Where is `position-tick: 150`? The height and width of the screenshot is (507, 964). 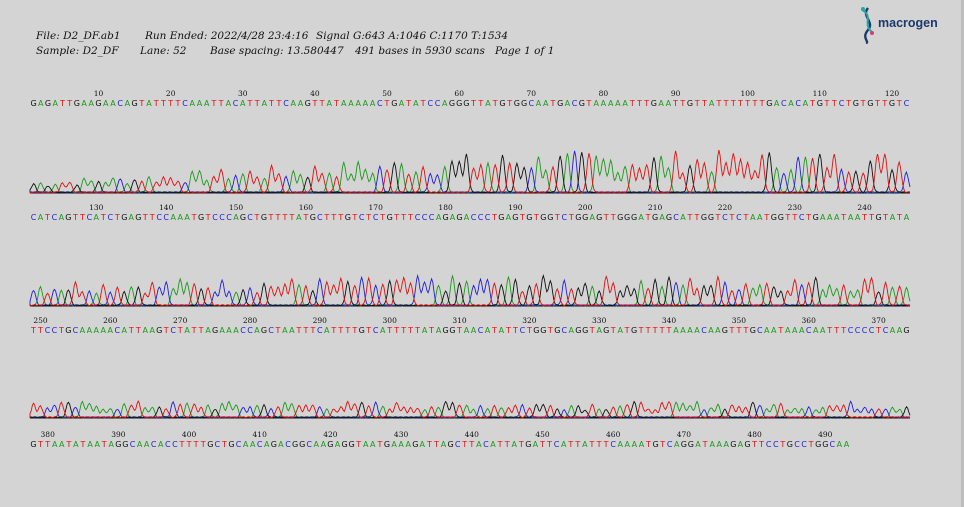
position-tick: 150 is located at coordinates (236, 207).